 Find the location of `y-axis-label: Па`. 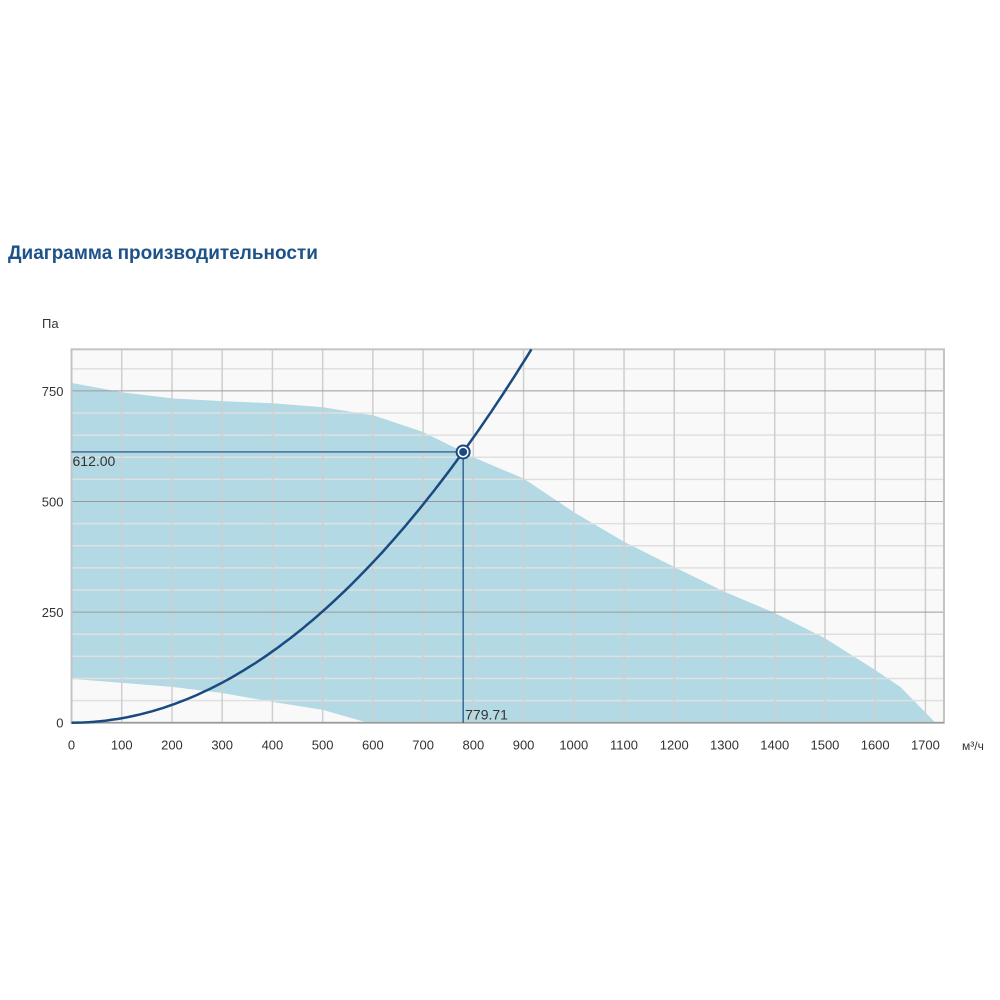

y-axis-label: Па is located at coordinates (50, 323).